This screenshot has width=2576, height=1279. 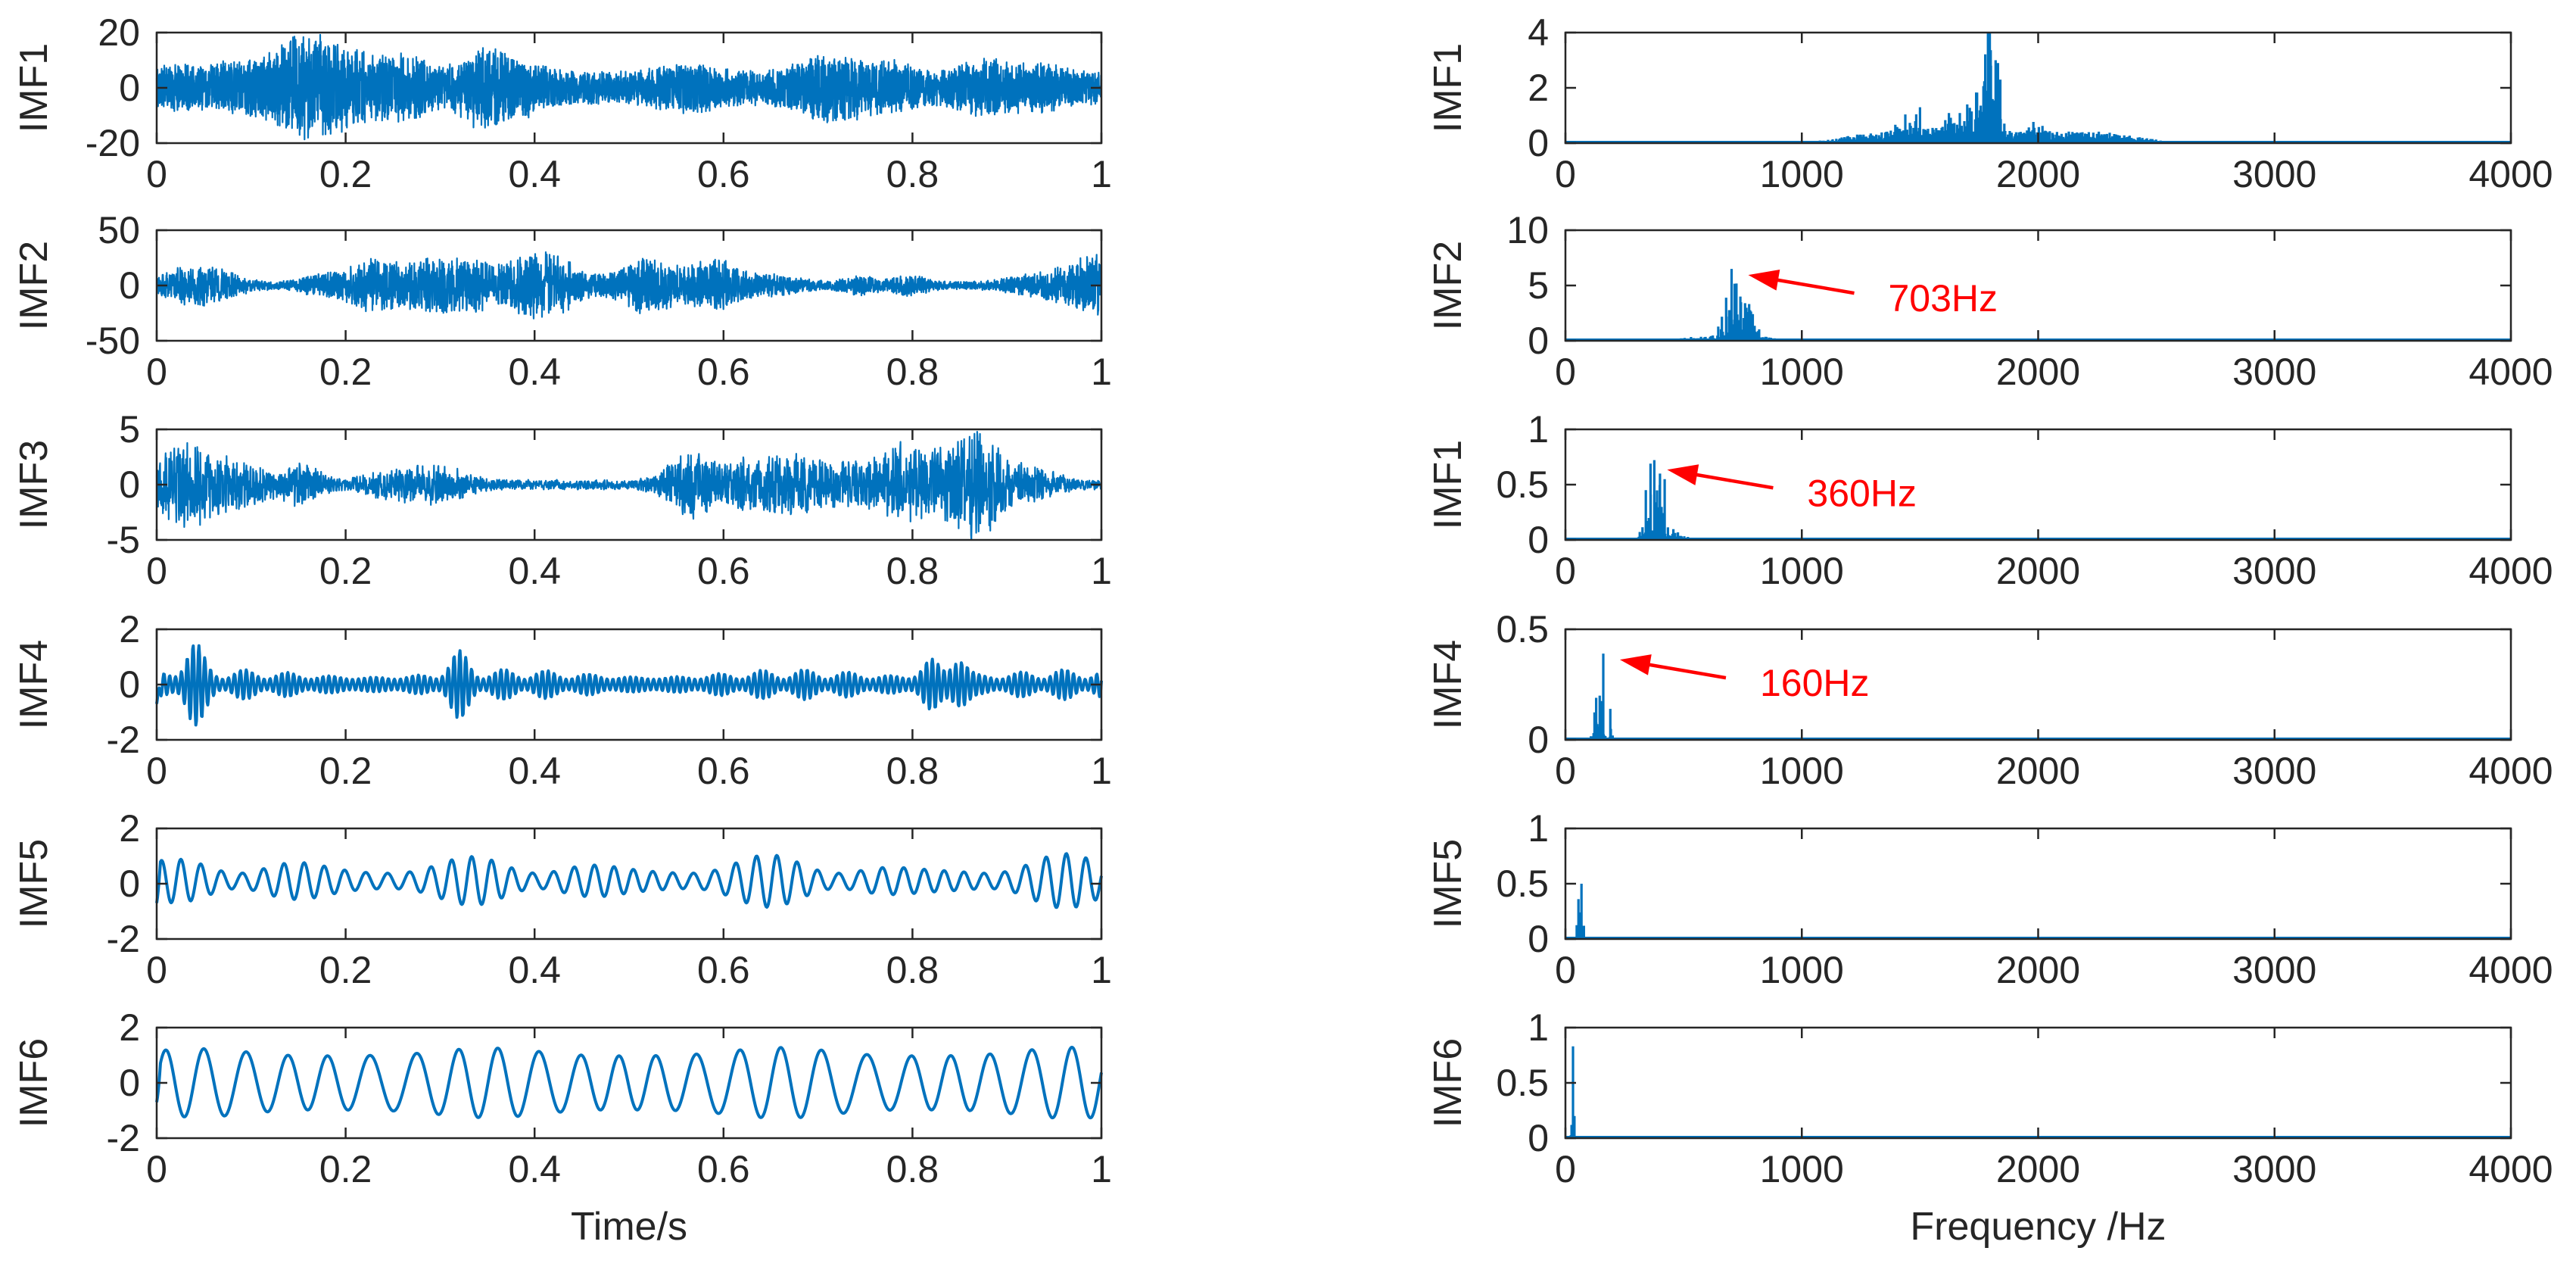 I want to click on annotation-label: 160Hz, so click(x=1815, y=683).